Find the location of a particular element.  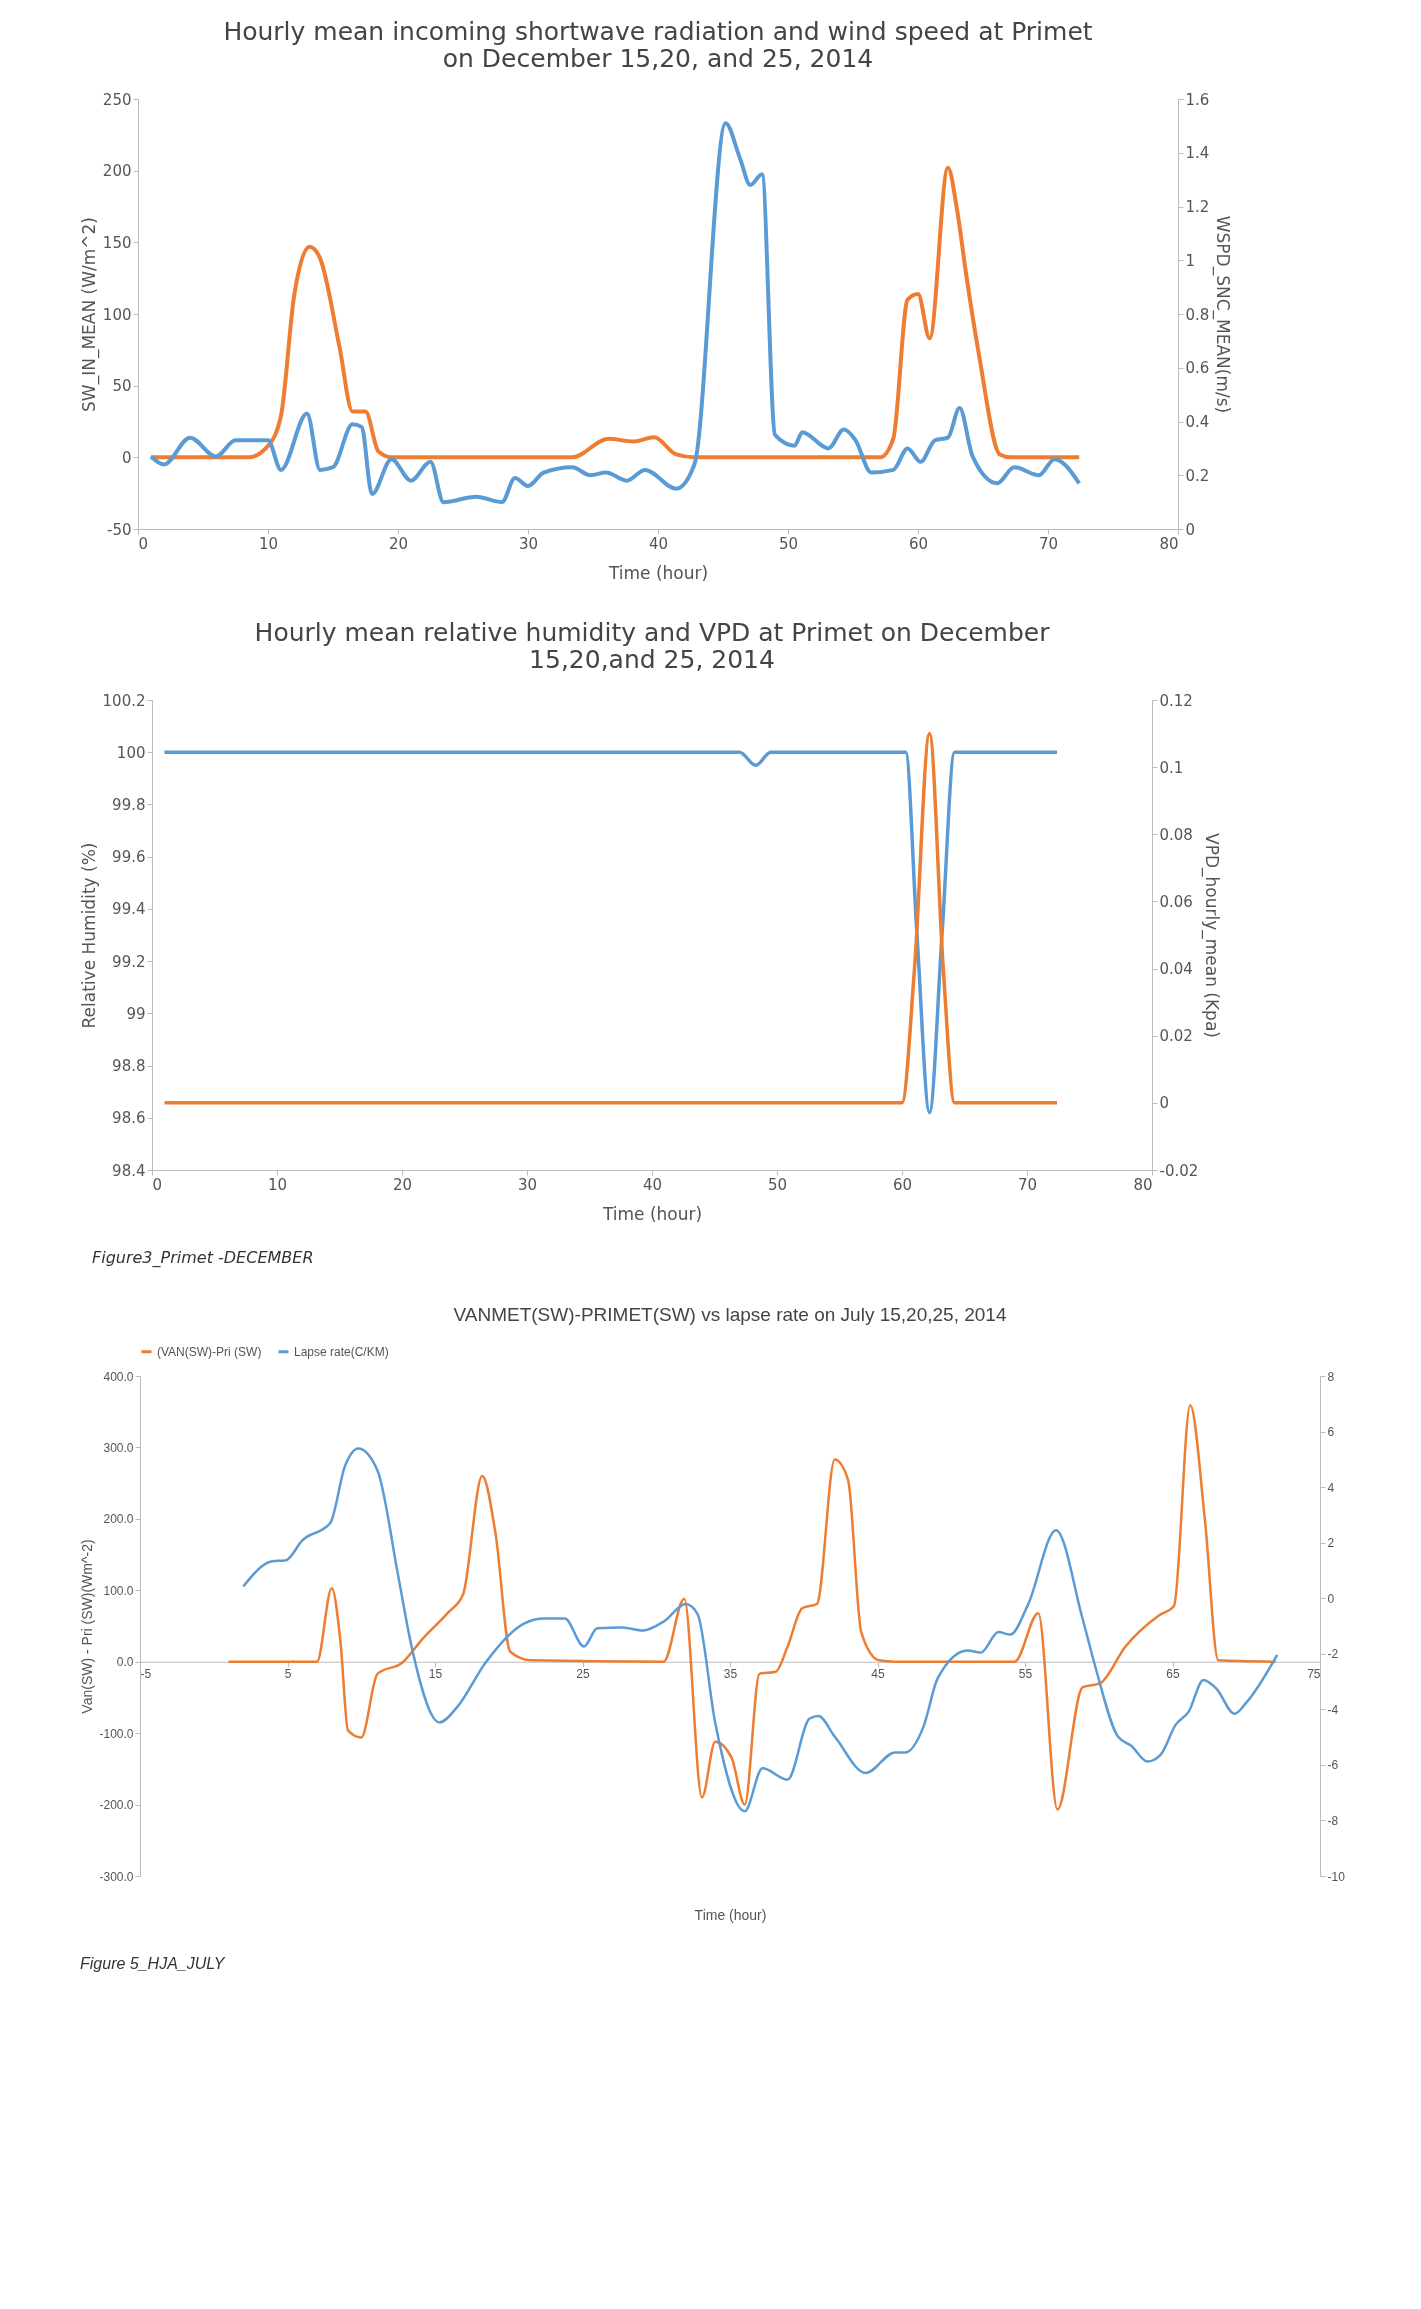

y-tick-label: 100.0 is located at coordinates (118, 1590).